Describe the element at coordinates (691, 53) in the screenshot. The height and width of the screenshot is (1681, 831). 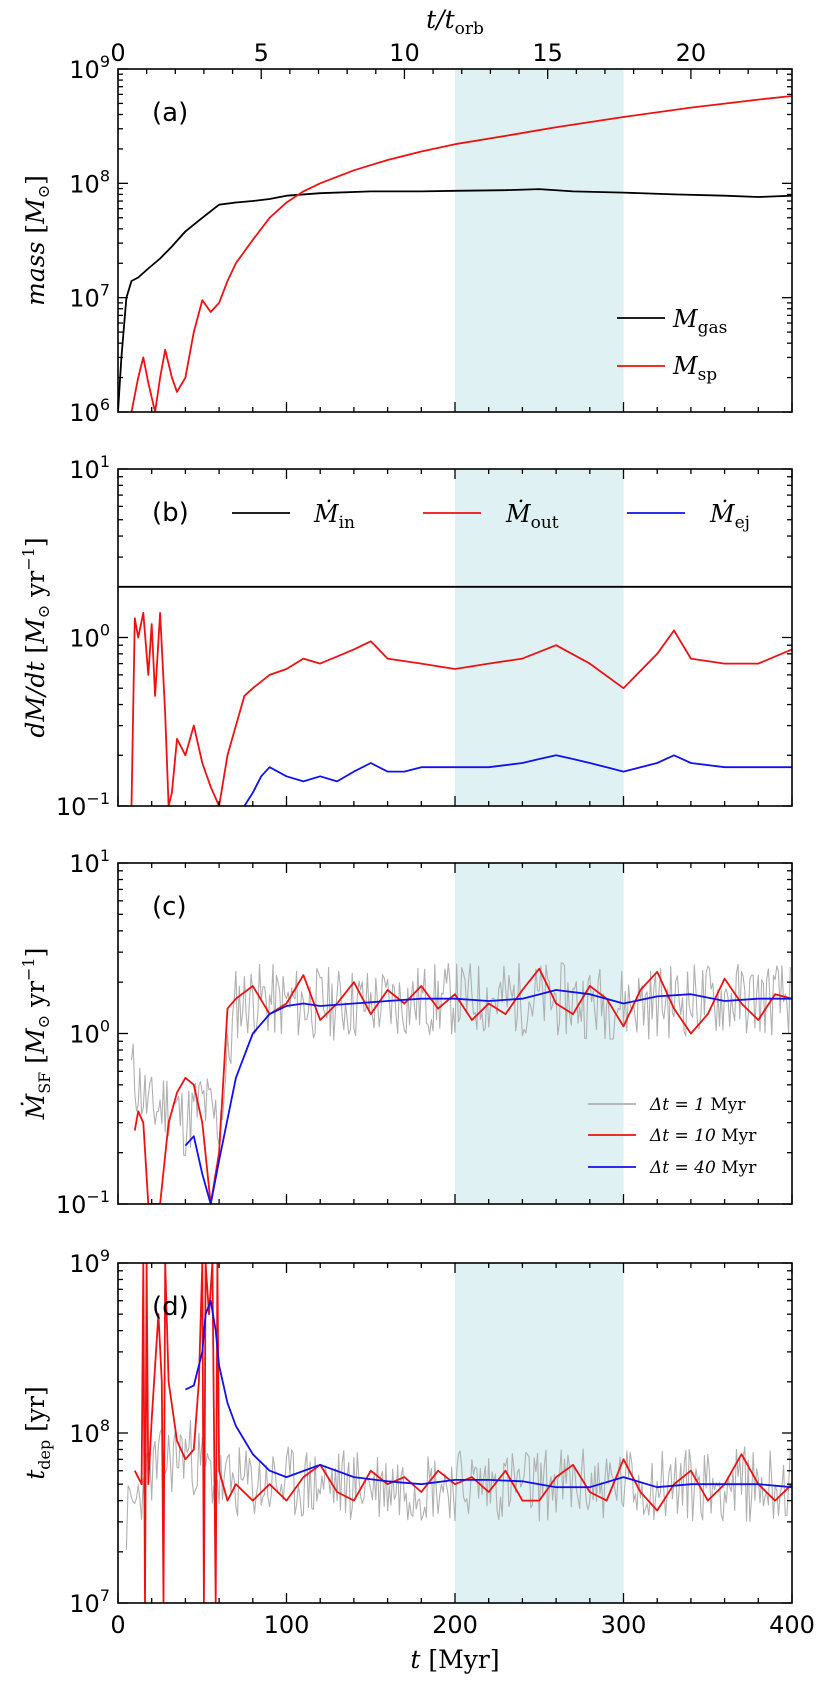
I see `top-x-tick-label: 20` at that location.